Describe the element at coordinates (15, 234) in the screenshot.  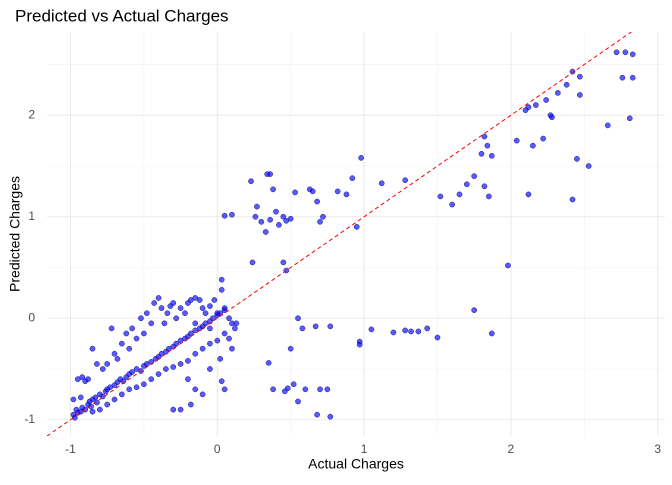
I see `y-axis-title: Predicted Charges` at that location.